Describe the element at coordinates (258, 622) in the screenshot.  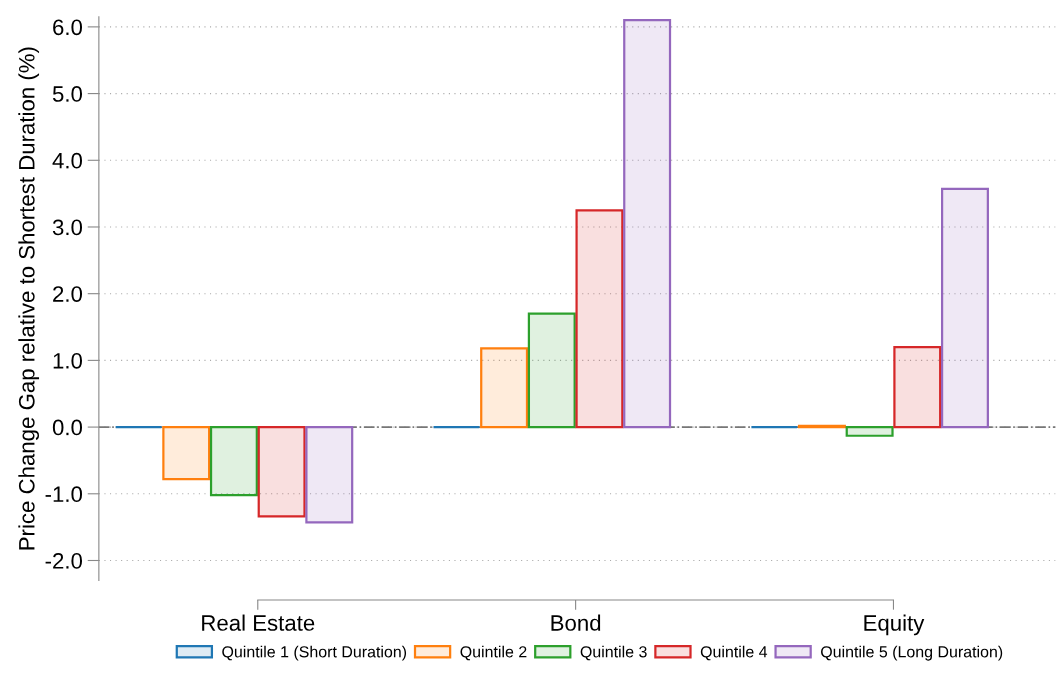
I see `x-tick-label: Real Estate` at that location.